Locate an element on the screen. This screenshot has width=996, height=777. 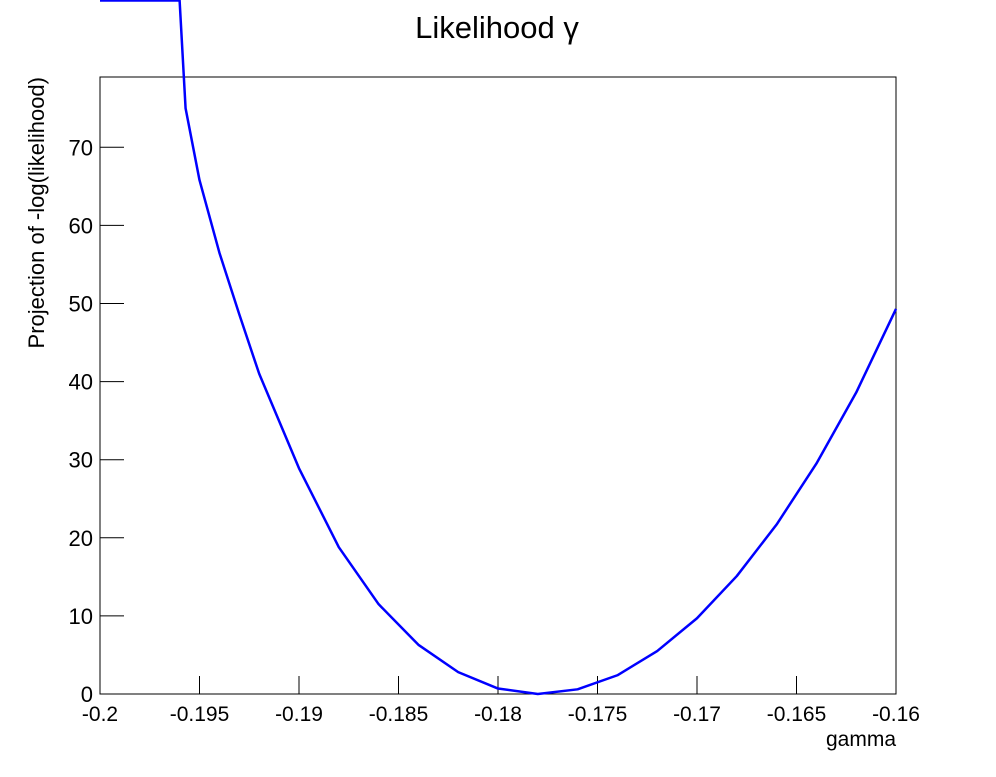
x-tick-label: -0.195 is located at coordinates (200, 714).